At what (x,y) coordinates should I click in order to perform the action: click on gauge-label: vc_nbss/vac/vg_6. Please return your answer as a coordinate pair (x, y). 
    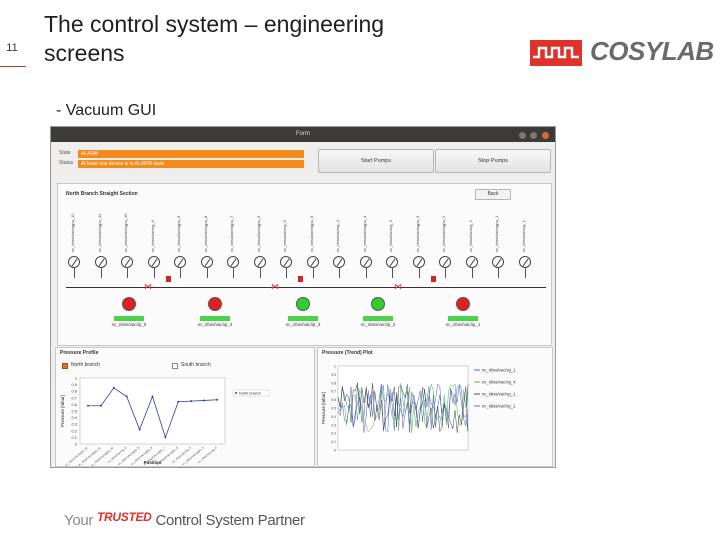
    Looking at the image, I should click on (152, 236).